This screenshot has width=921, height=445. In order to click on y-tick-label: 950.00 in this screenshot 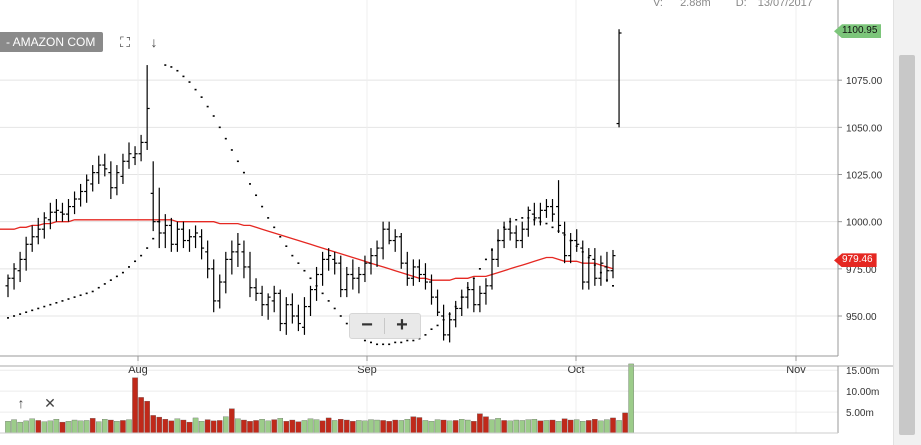, I will do `click(861, 317)`.